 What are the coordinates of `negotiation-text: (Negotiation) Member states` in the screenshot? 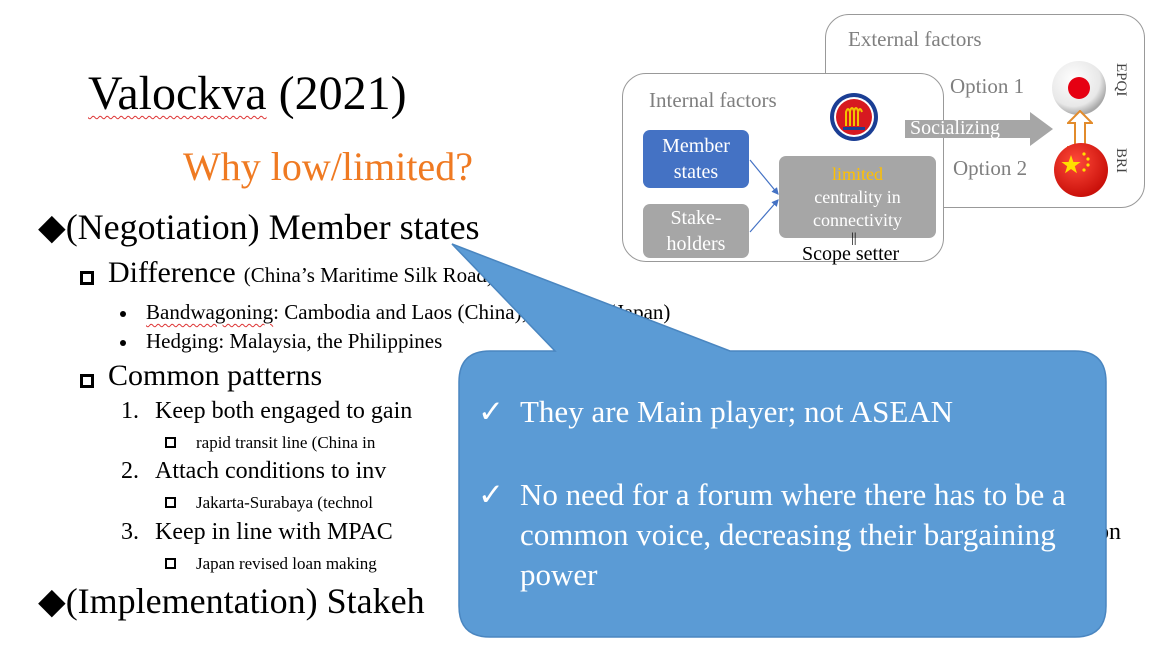 It's located at (272, 227).